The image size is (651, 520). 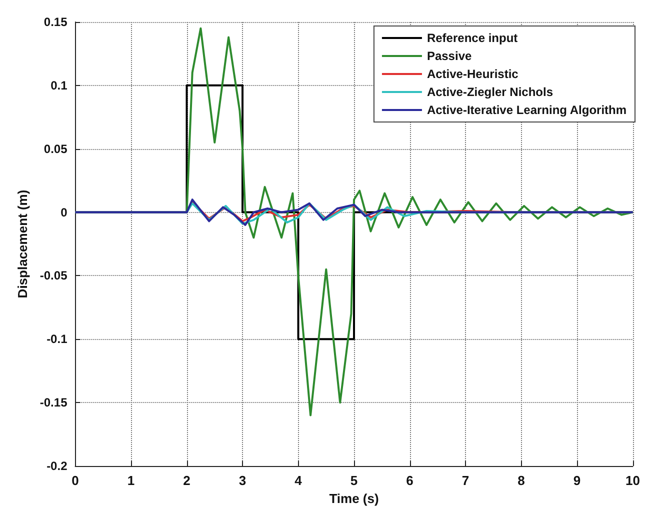 What do you see at coordinates (54, 275) in the screenshot?
I see `y-tick-label: -0.05` at bounding box center [54, 275].